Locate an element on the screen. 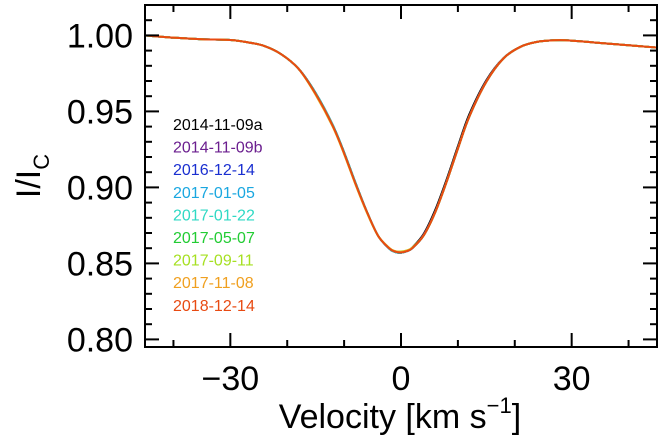  x-axis-title-close: ] is located at coordinates (516, 417).